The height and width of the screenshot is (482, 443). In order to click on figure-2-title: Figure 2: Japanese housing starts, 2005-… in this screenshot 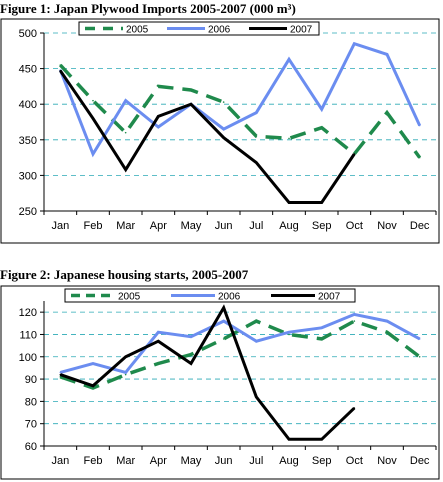, I will do `click(124, 274)`.